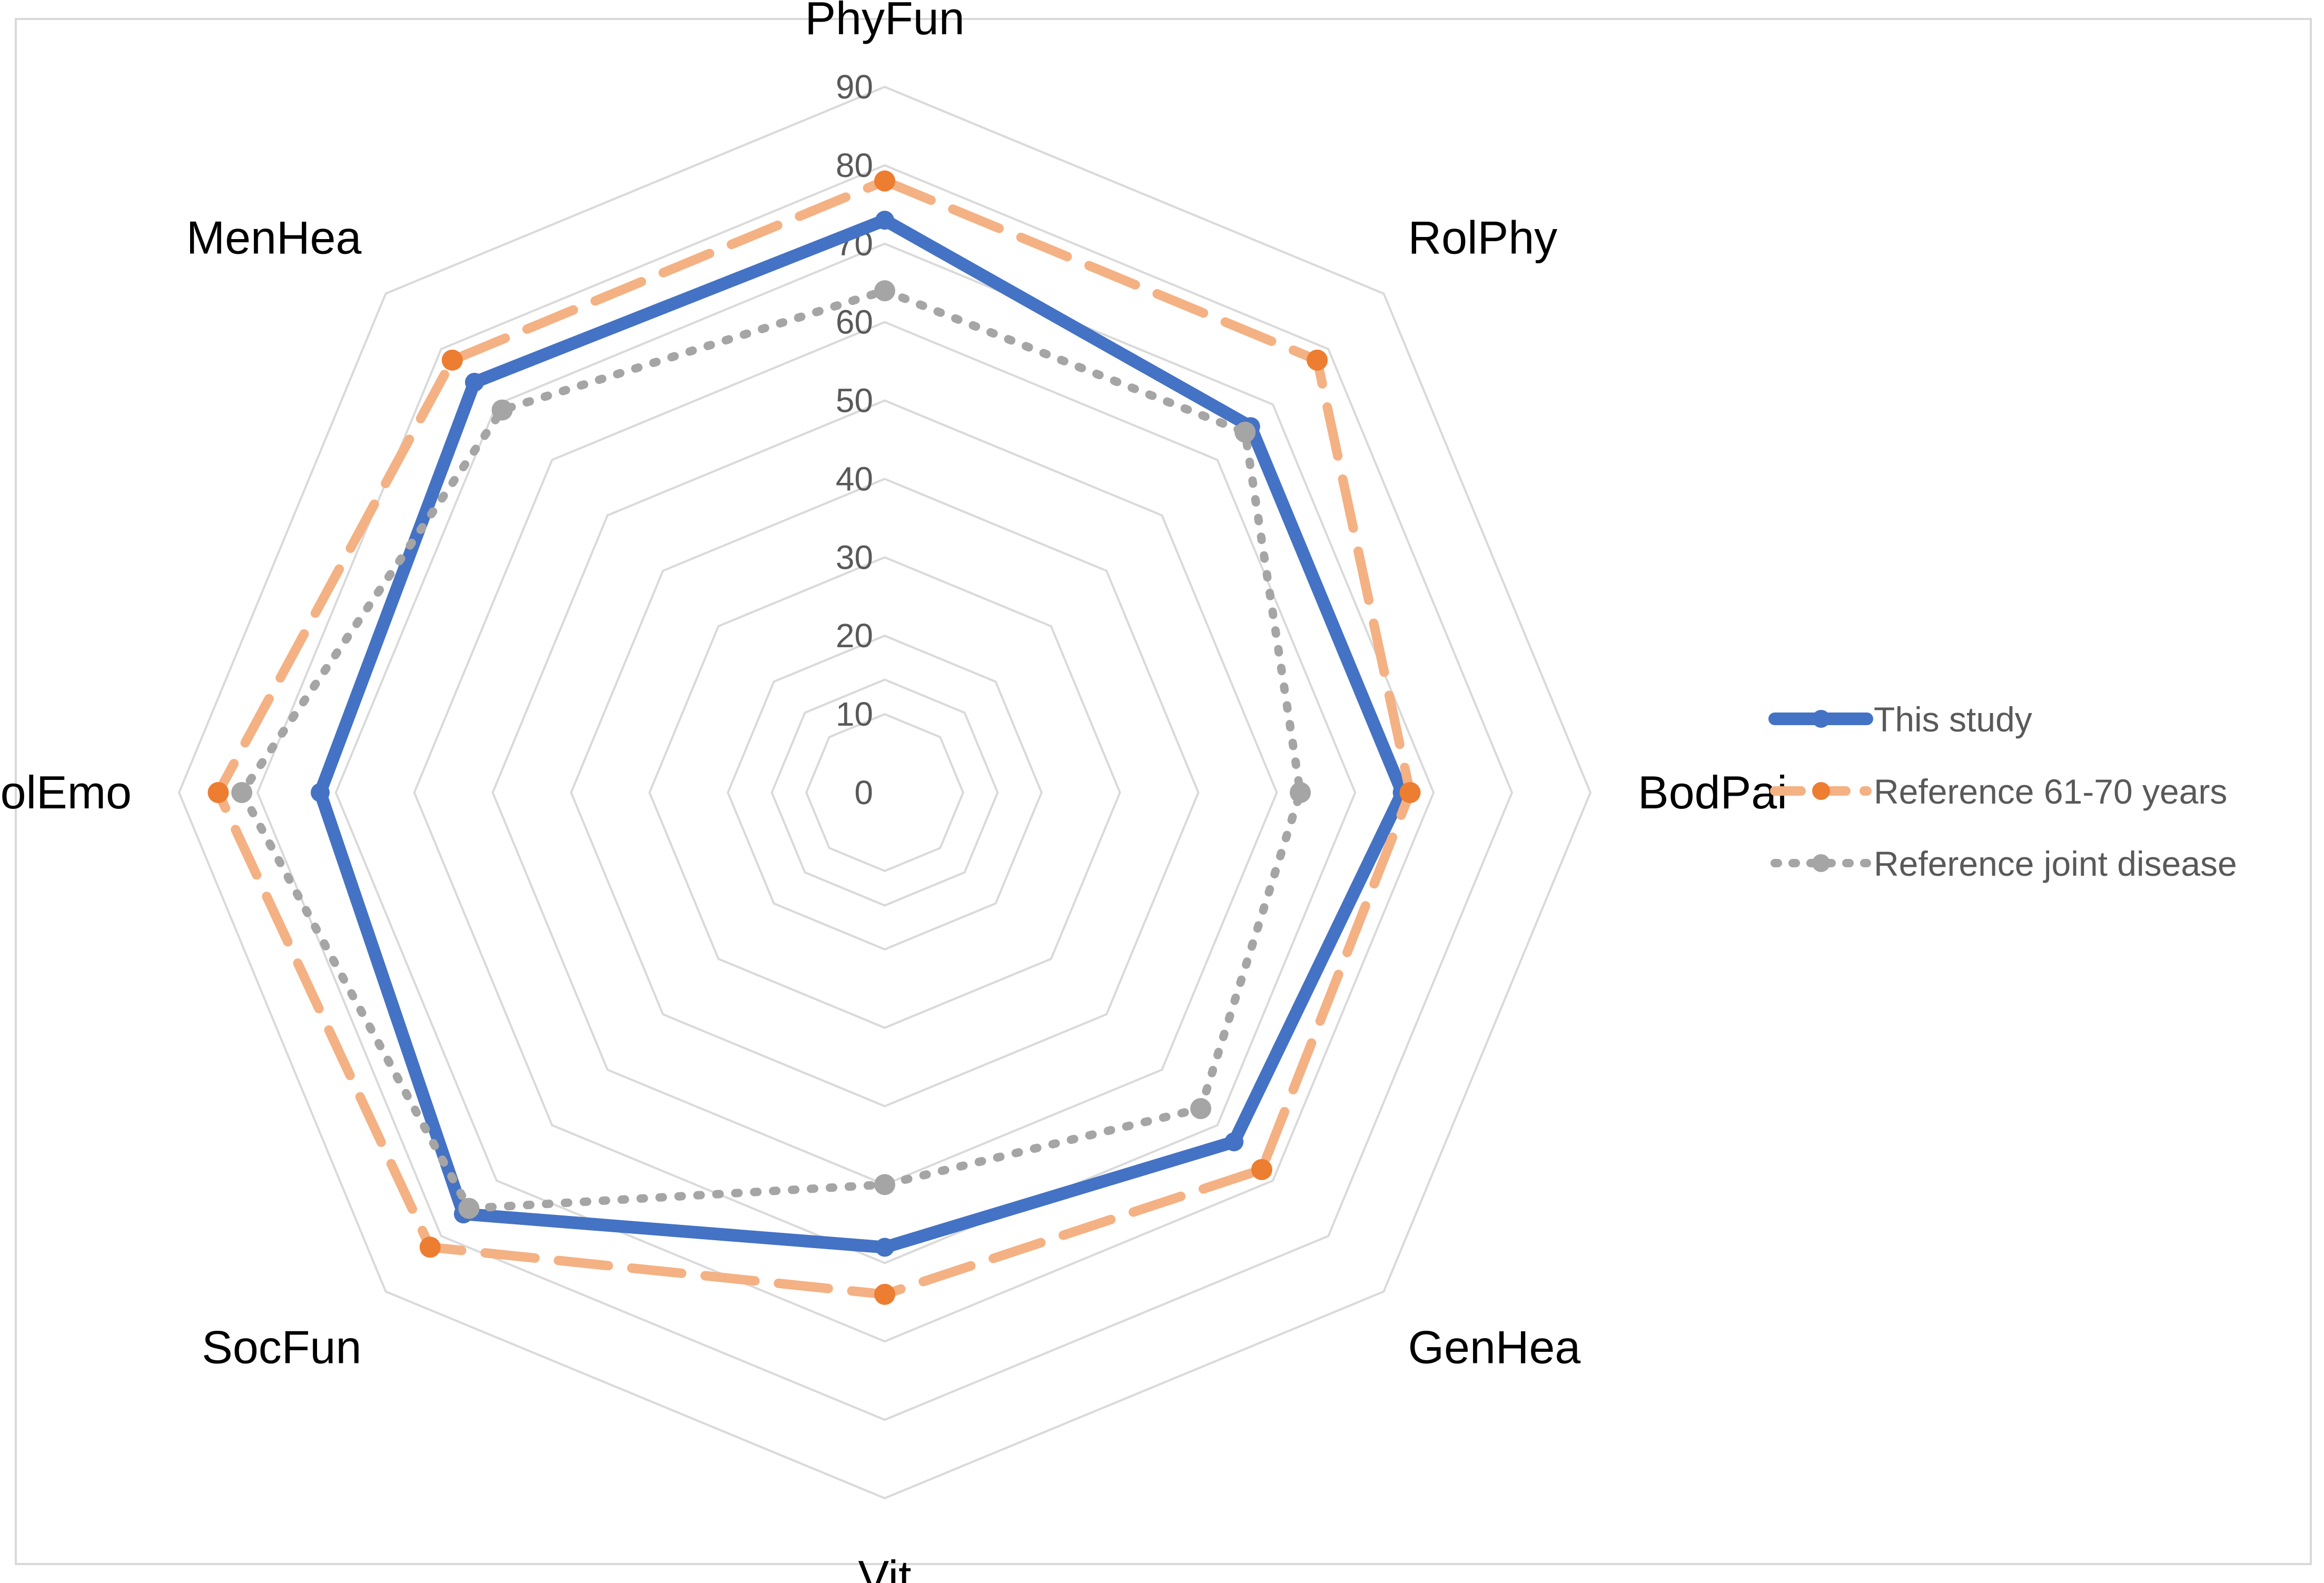 The height and width of the screenshot is (1583, 2324). Describe the element at coordinates (885, 1567) in the screenshot. I see `category-label-vit: Vit` at that location.